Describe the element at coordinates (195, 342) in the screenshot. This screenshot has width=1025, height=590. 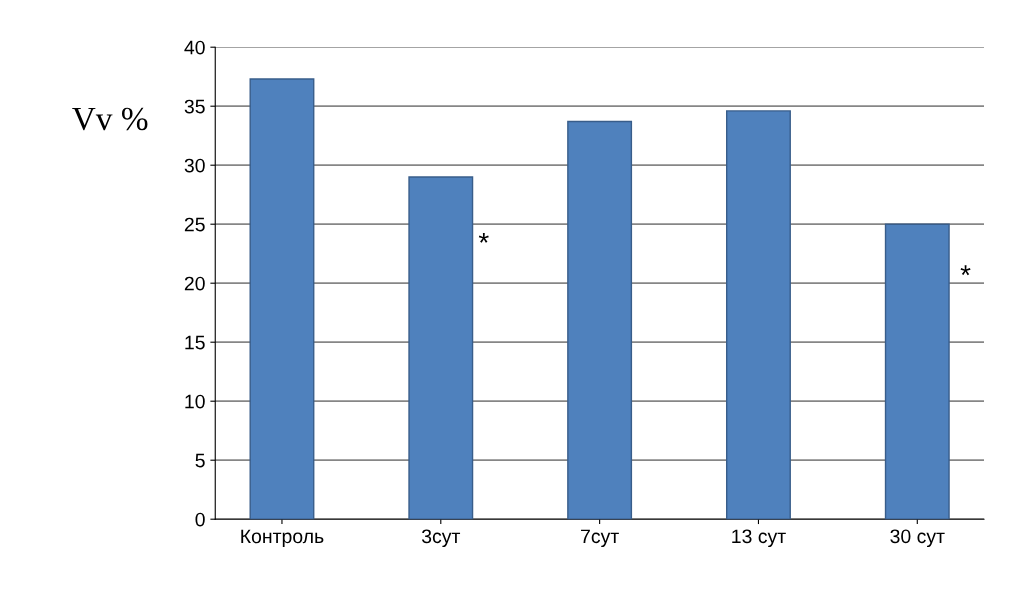
I see `y-tick-label: 15` at that location.